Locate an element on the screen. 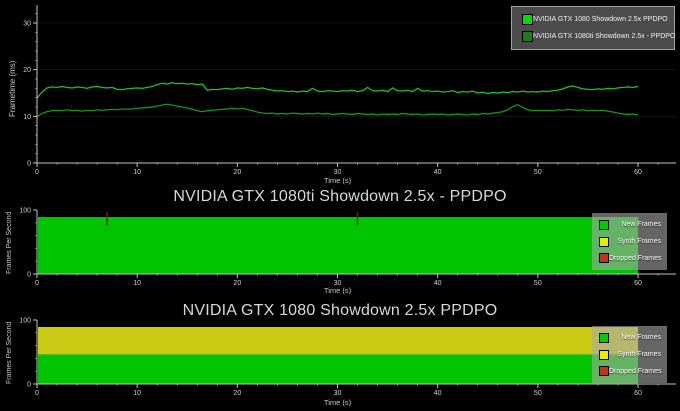  fps-1080ti-x-axis-label: Time (s) is located at coordinates (337, 290).